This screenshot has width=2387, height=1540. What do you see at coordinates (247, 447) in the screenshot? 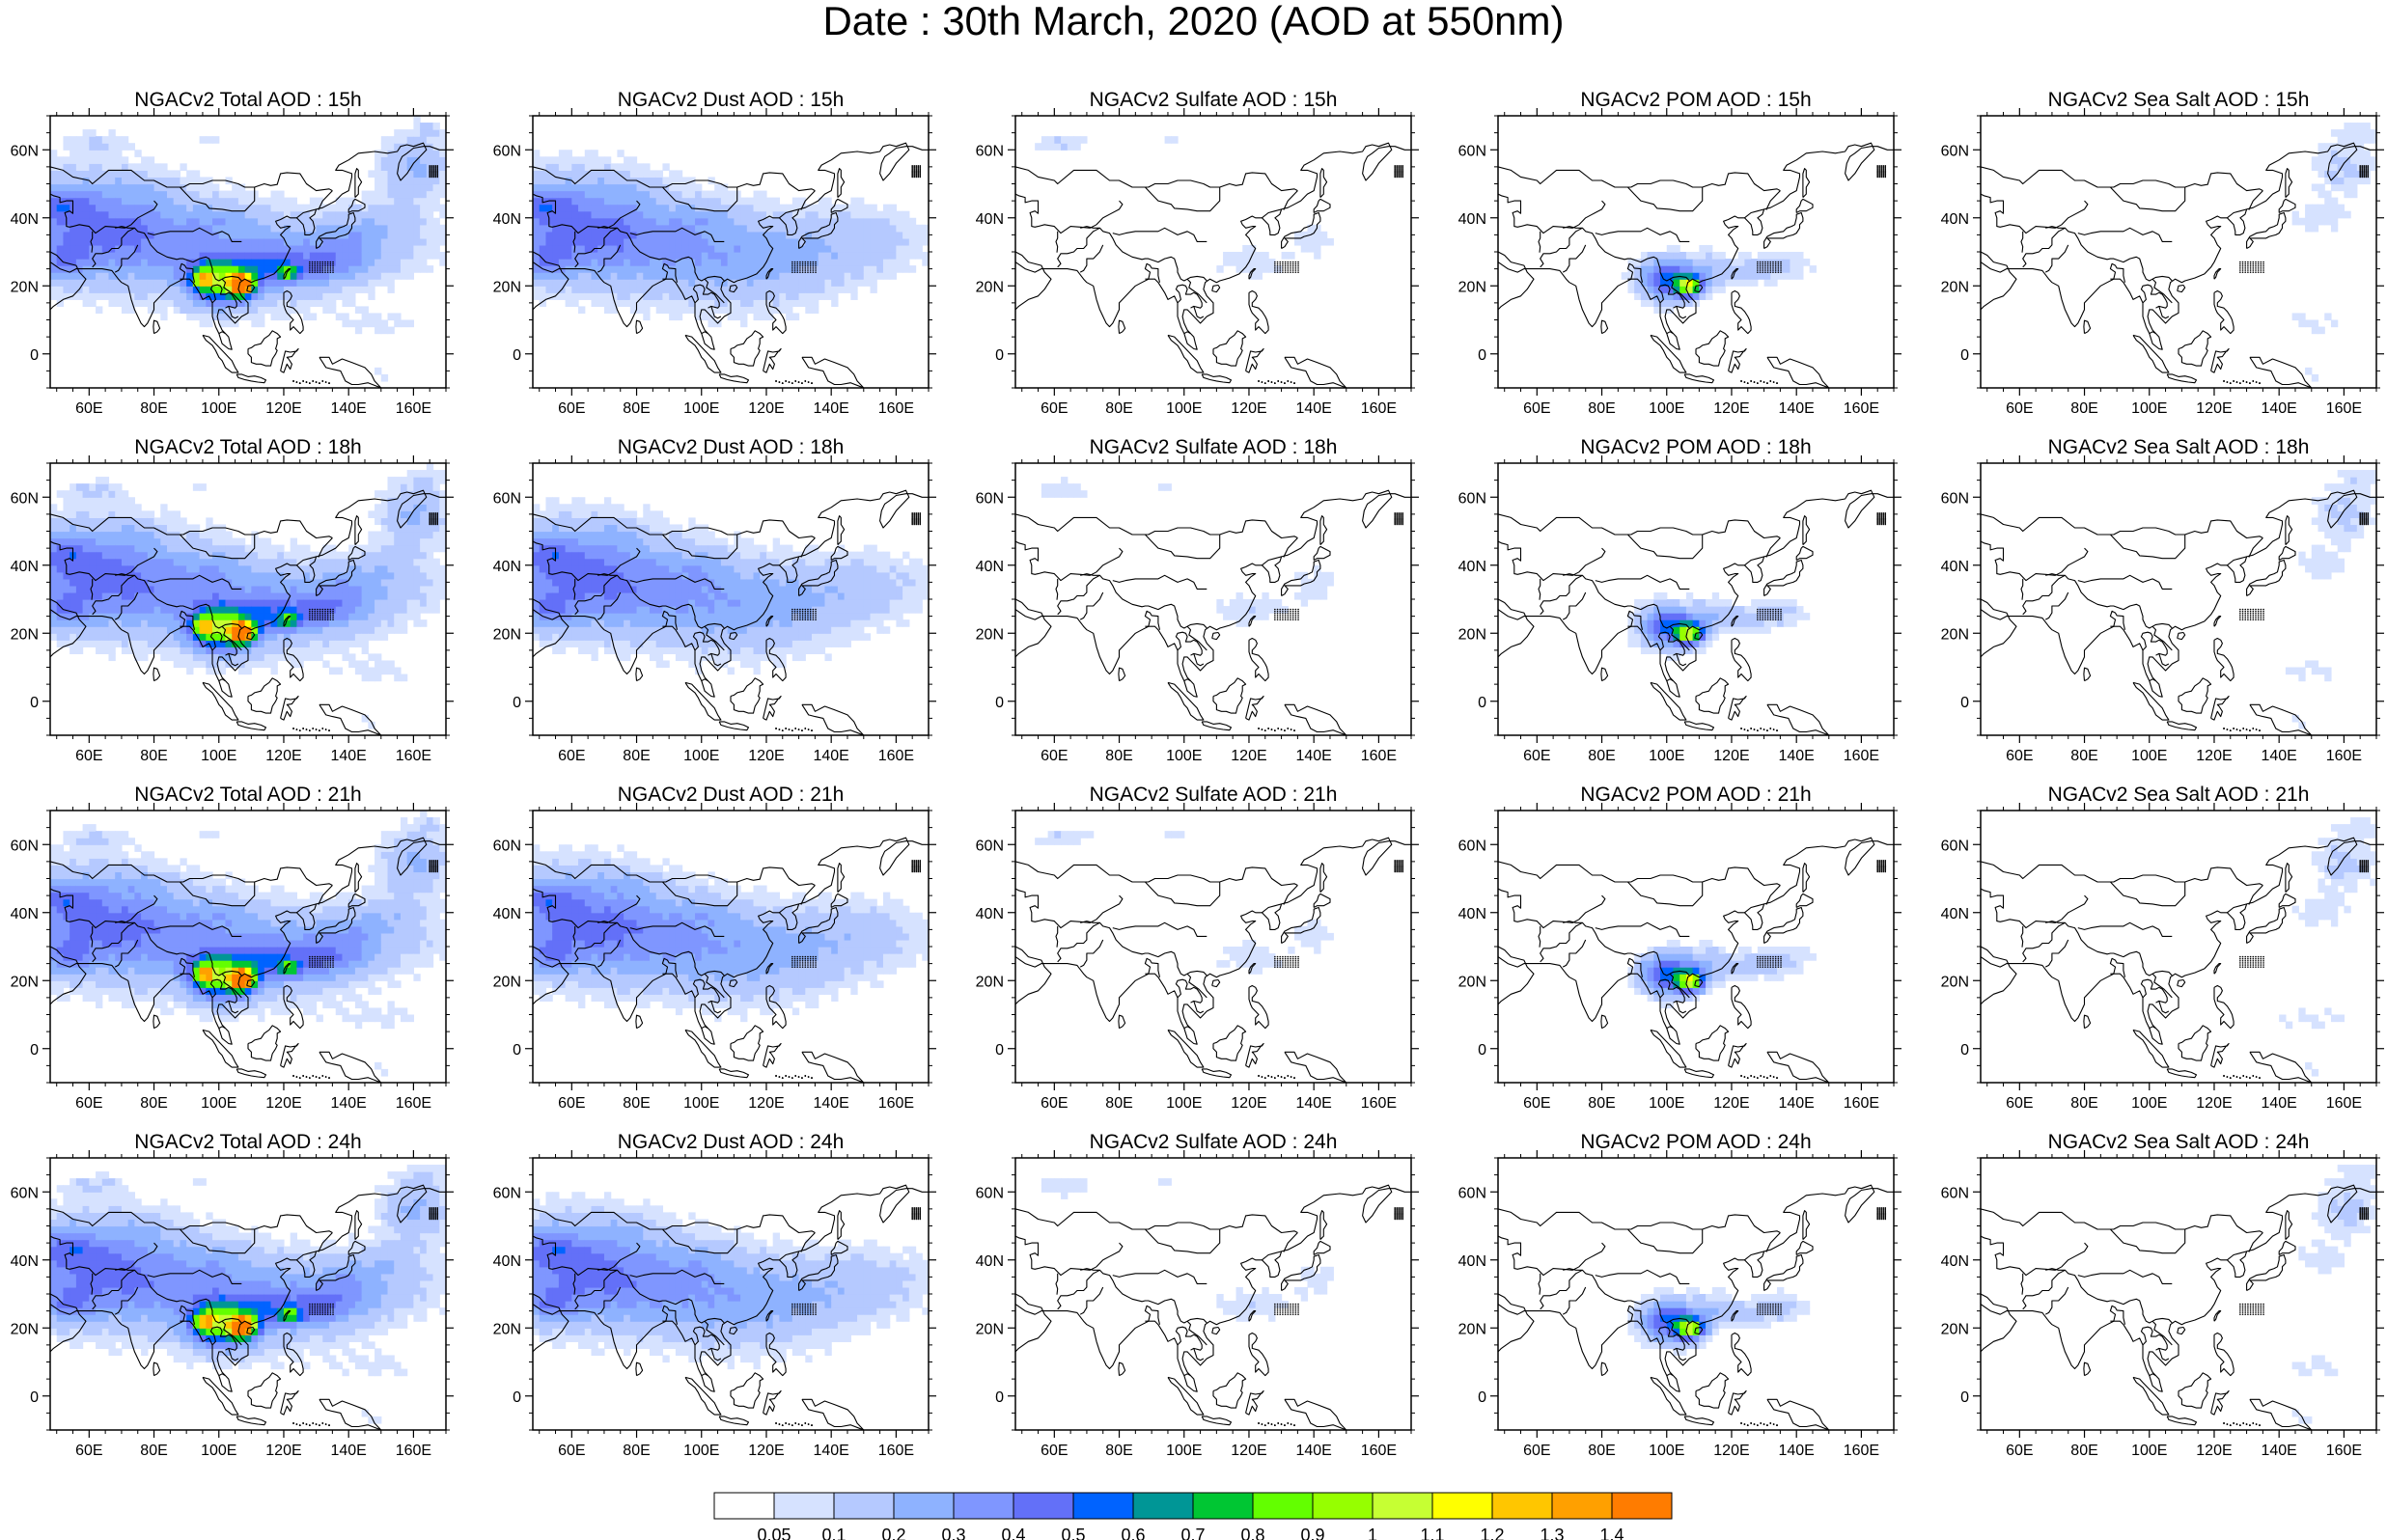
I see `panel-title: NGACv2 Total AOD : 18h` at bounding box center [247, 447].